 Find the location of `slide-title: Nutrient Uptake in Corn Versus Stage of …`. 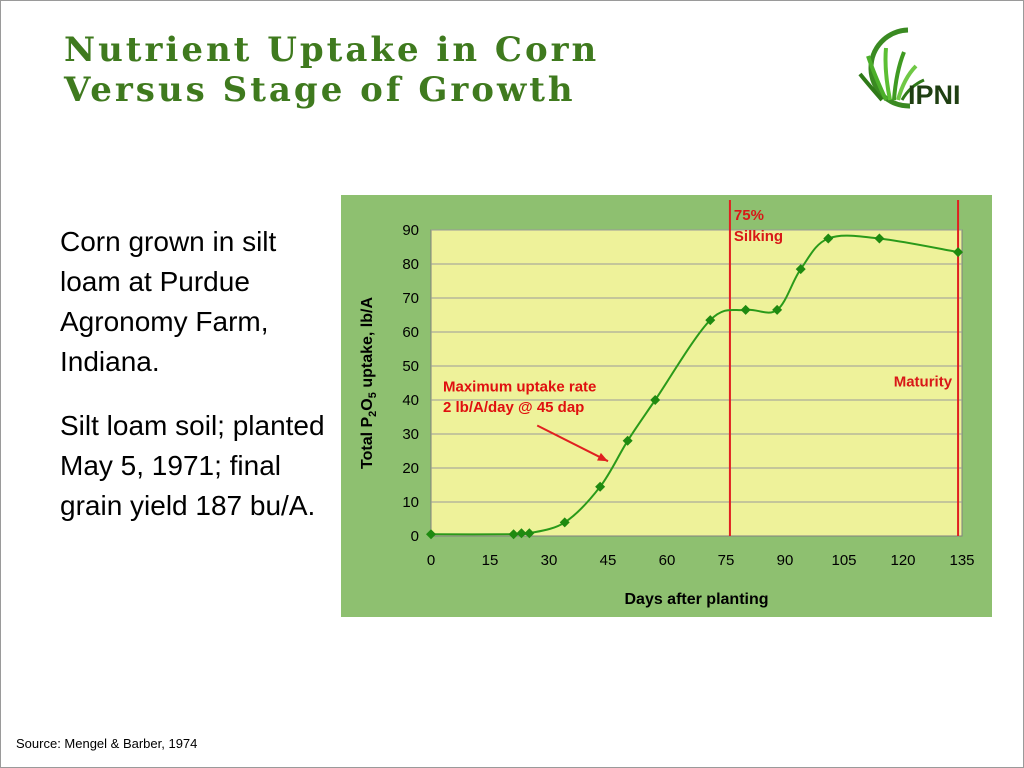

slide-title: Nutrient Uptake in Corn Versus Stage of … is located at coordinates (331, 70).